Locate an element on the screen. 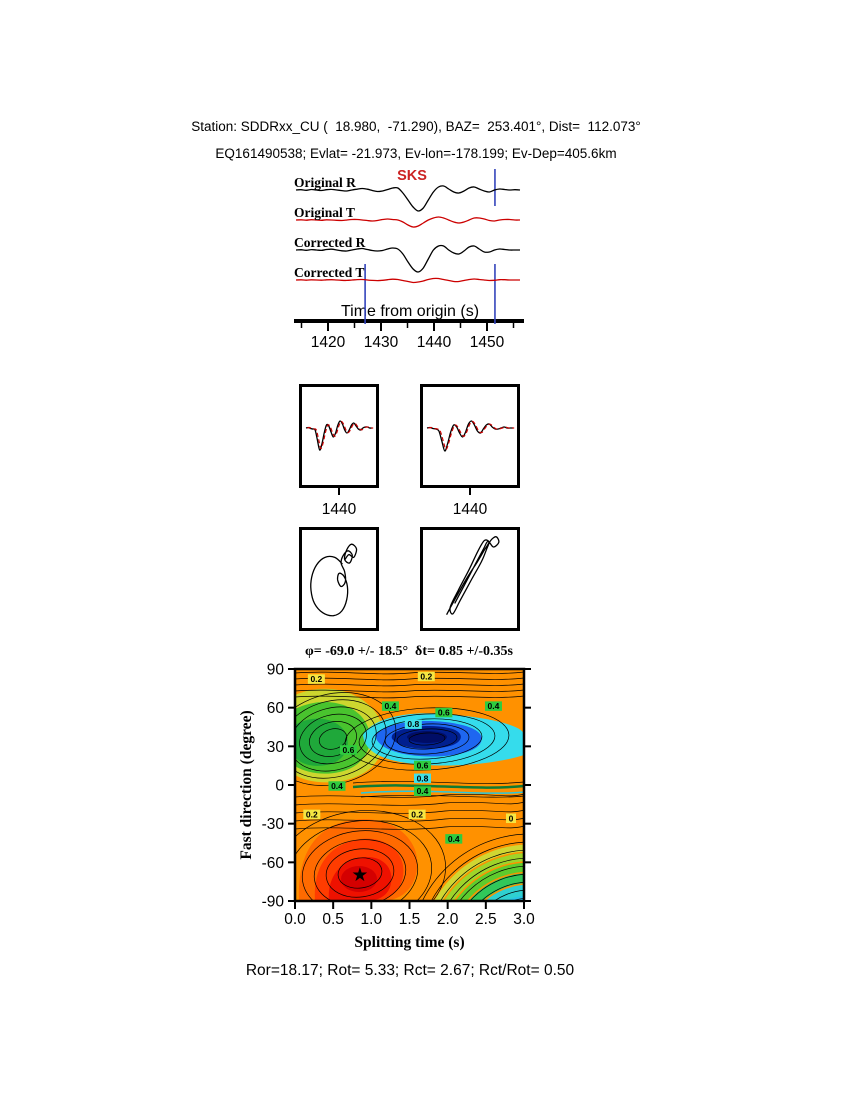 This screenshot has height=1100, width=850. x-tick-label: 1.0 is located at coordinates (372, 919).